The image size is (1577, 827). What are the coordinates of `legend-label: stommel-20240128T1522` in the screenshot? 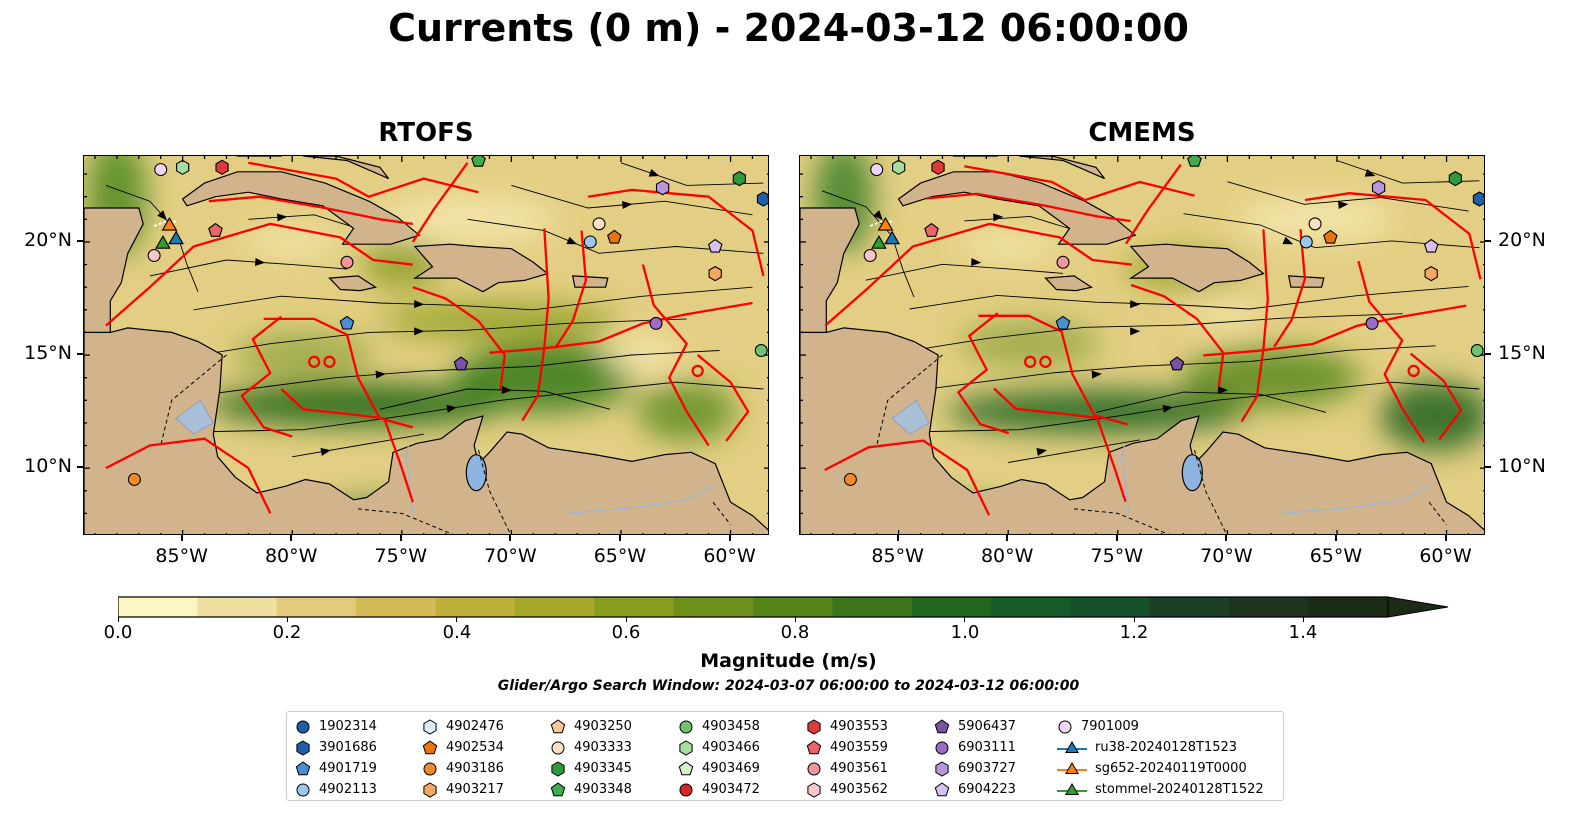 It's located at (1179, 789).